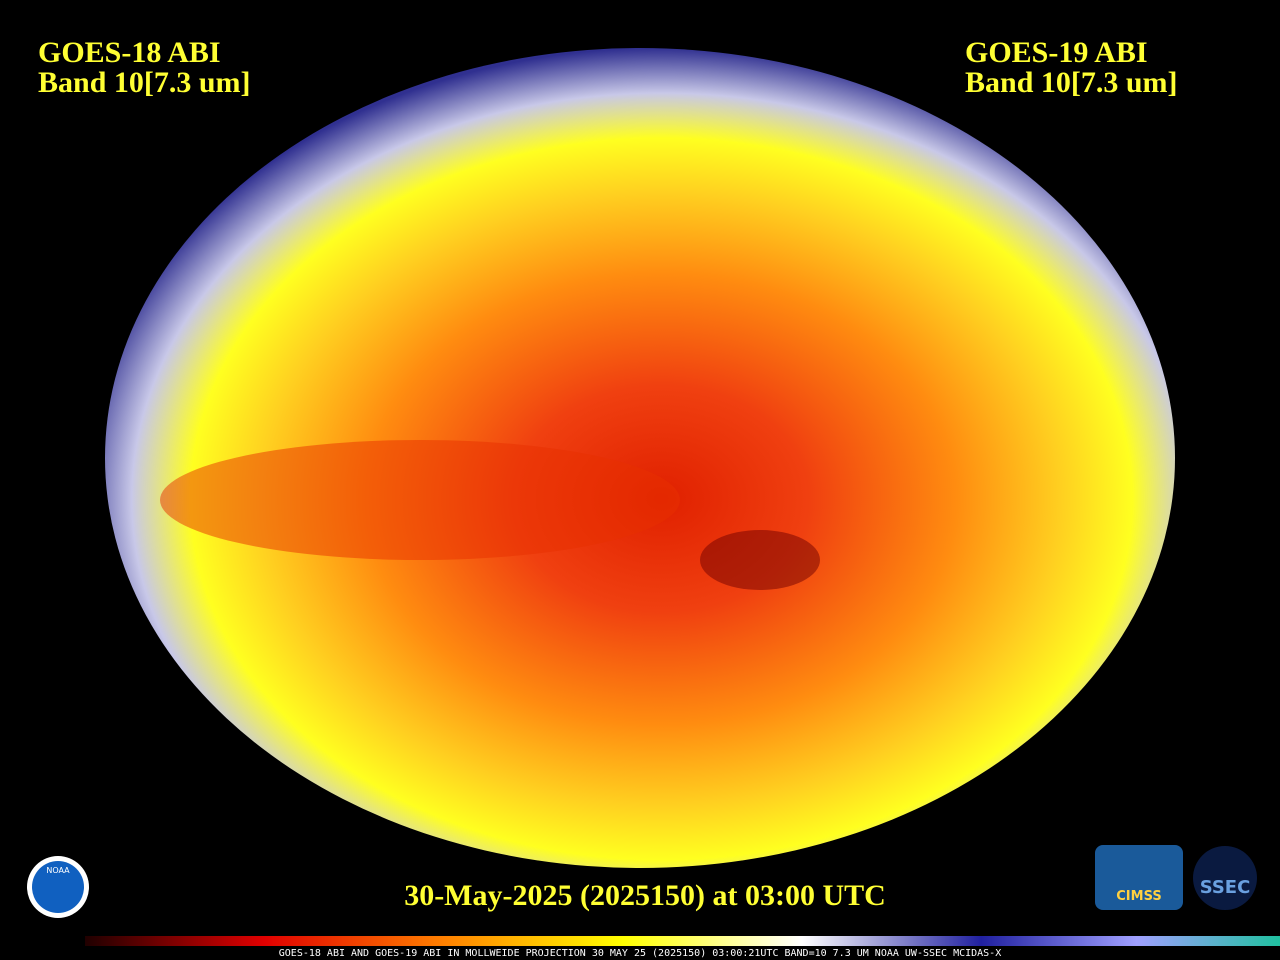 The height and width of the screenshot is (960, 1280). Describe the element at coordinates (1225, 887) in the screenshot. I see `ssec-text: SSEC` at that location.